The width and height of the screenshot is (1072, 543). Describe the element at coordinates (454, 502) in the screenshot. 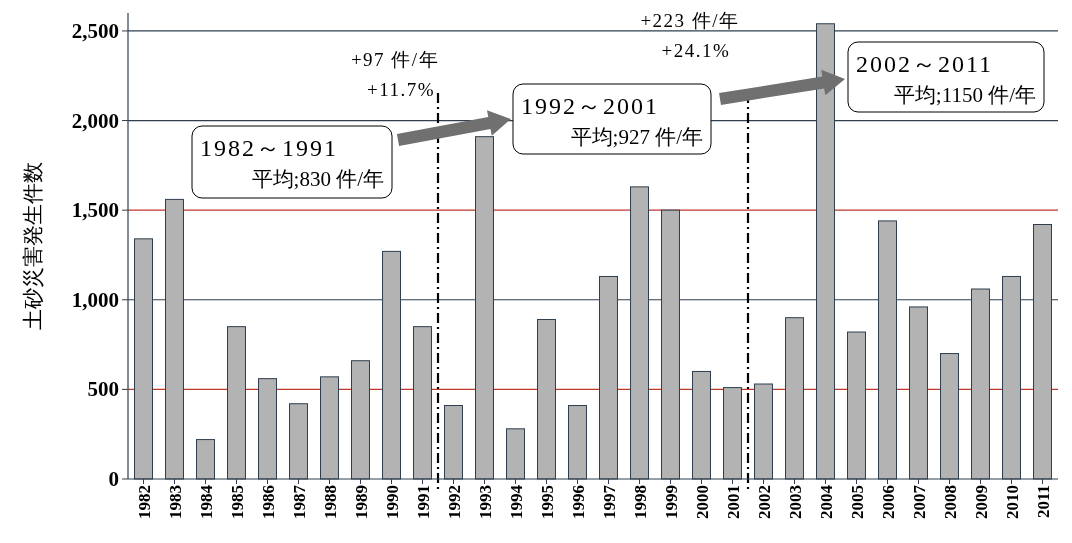

I see `x-tick-label: 1992` at that location.